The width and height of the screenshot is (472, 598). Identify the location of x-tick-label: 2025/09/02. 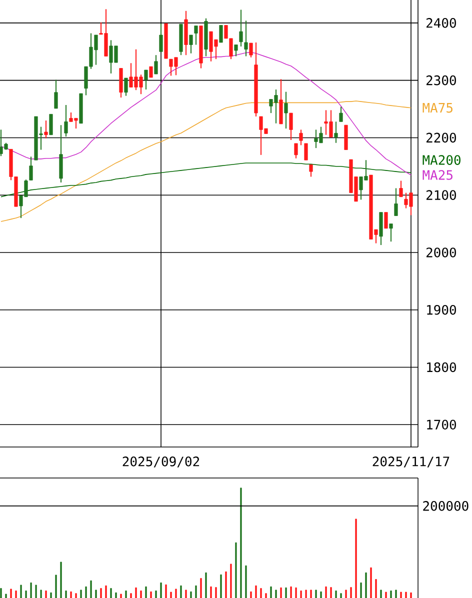
(161, 462).